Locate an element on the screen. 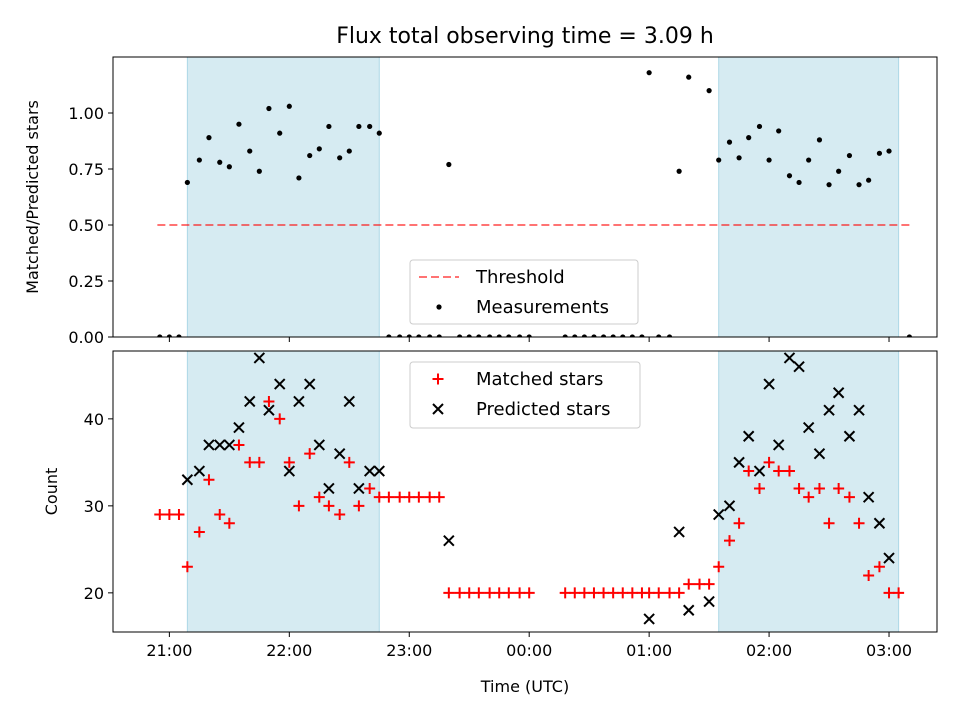 The width and height of the screenshot is (960, 720). y-tick-label: 40 is located at coordinates (94, 419).